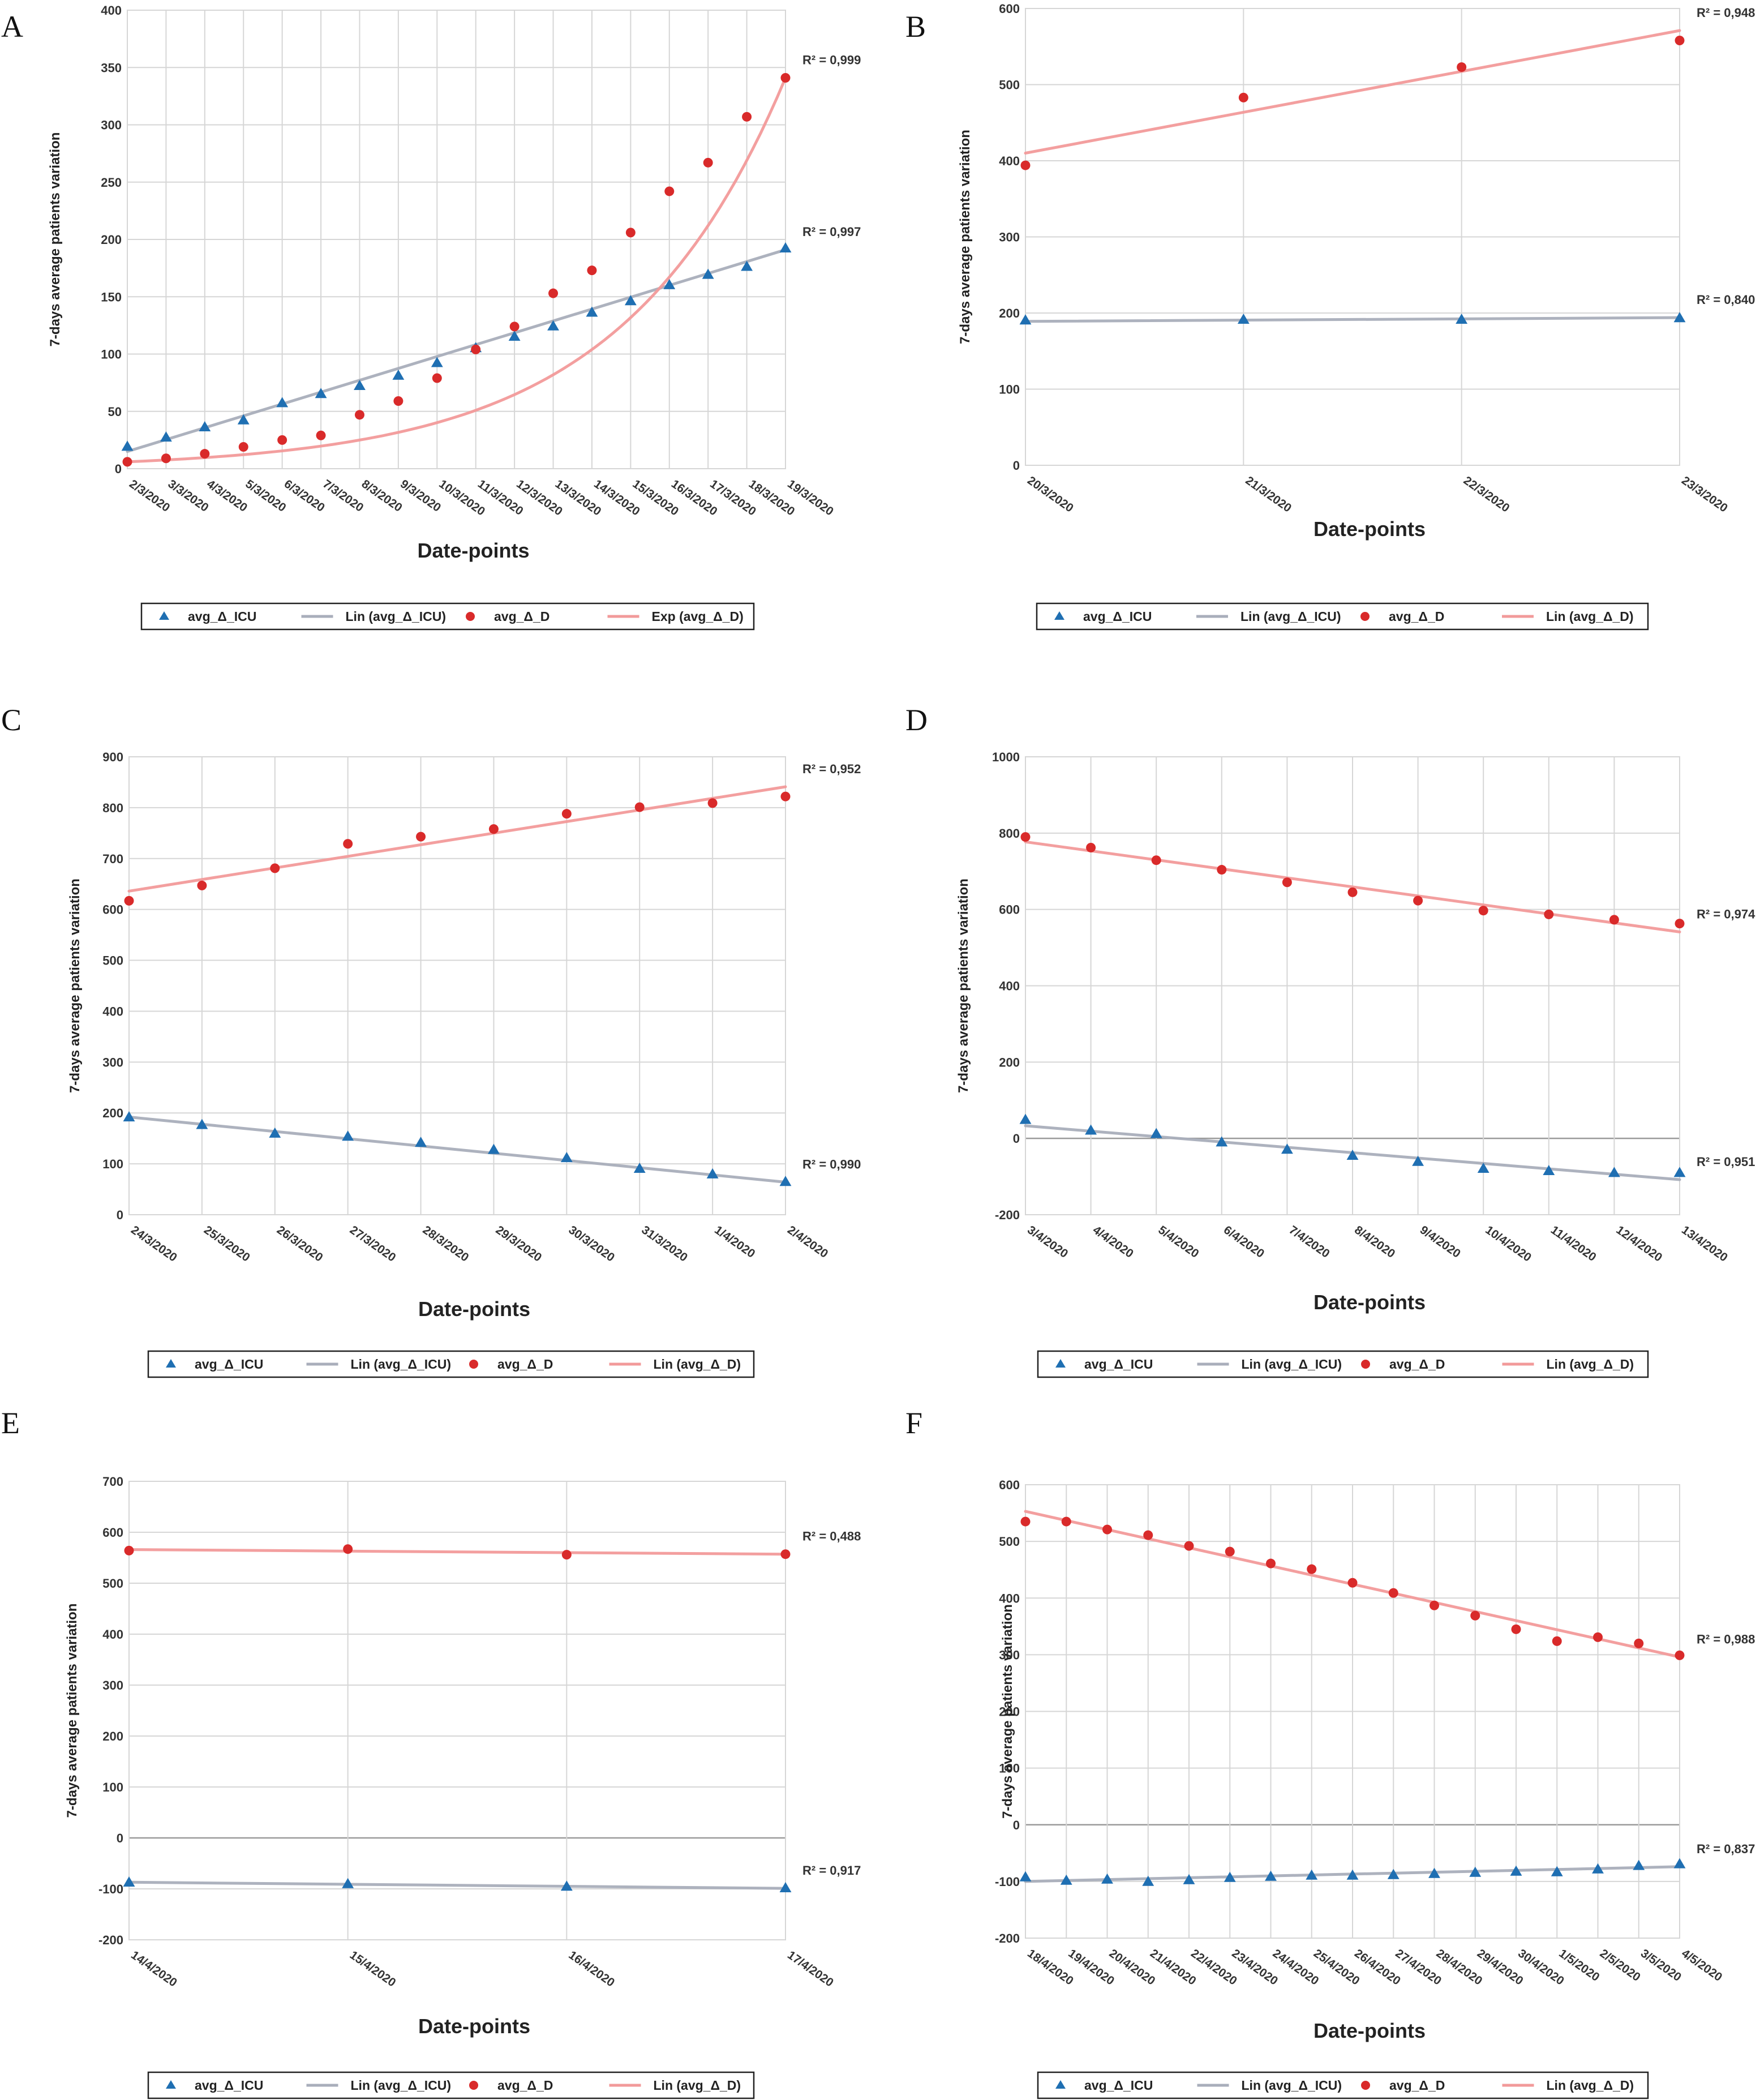 The image size is (1760, 2100). What do you see at coordinates (1060, 2084) in the screenshot?
I see `legend-icu-marker-icon` at bounding box center [1060, 2084].